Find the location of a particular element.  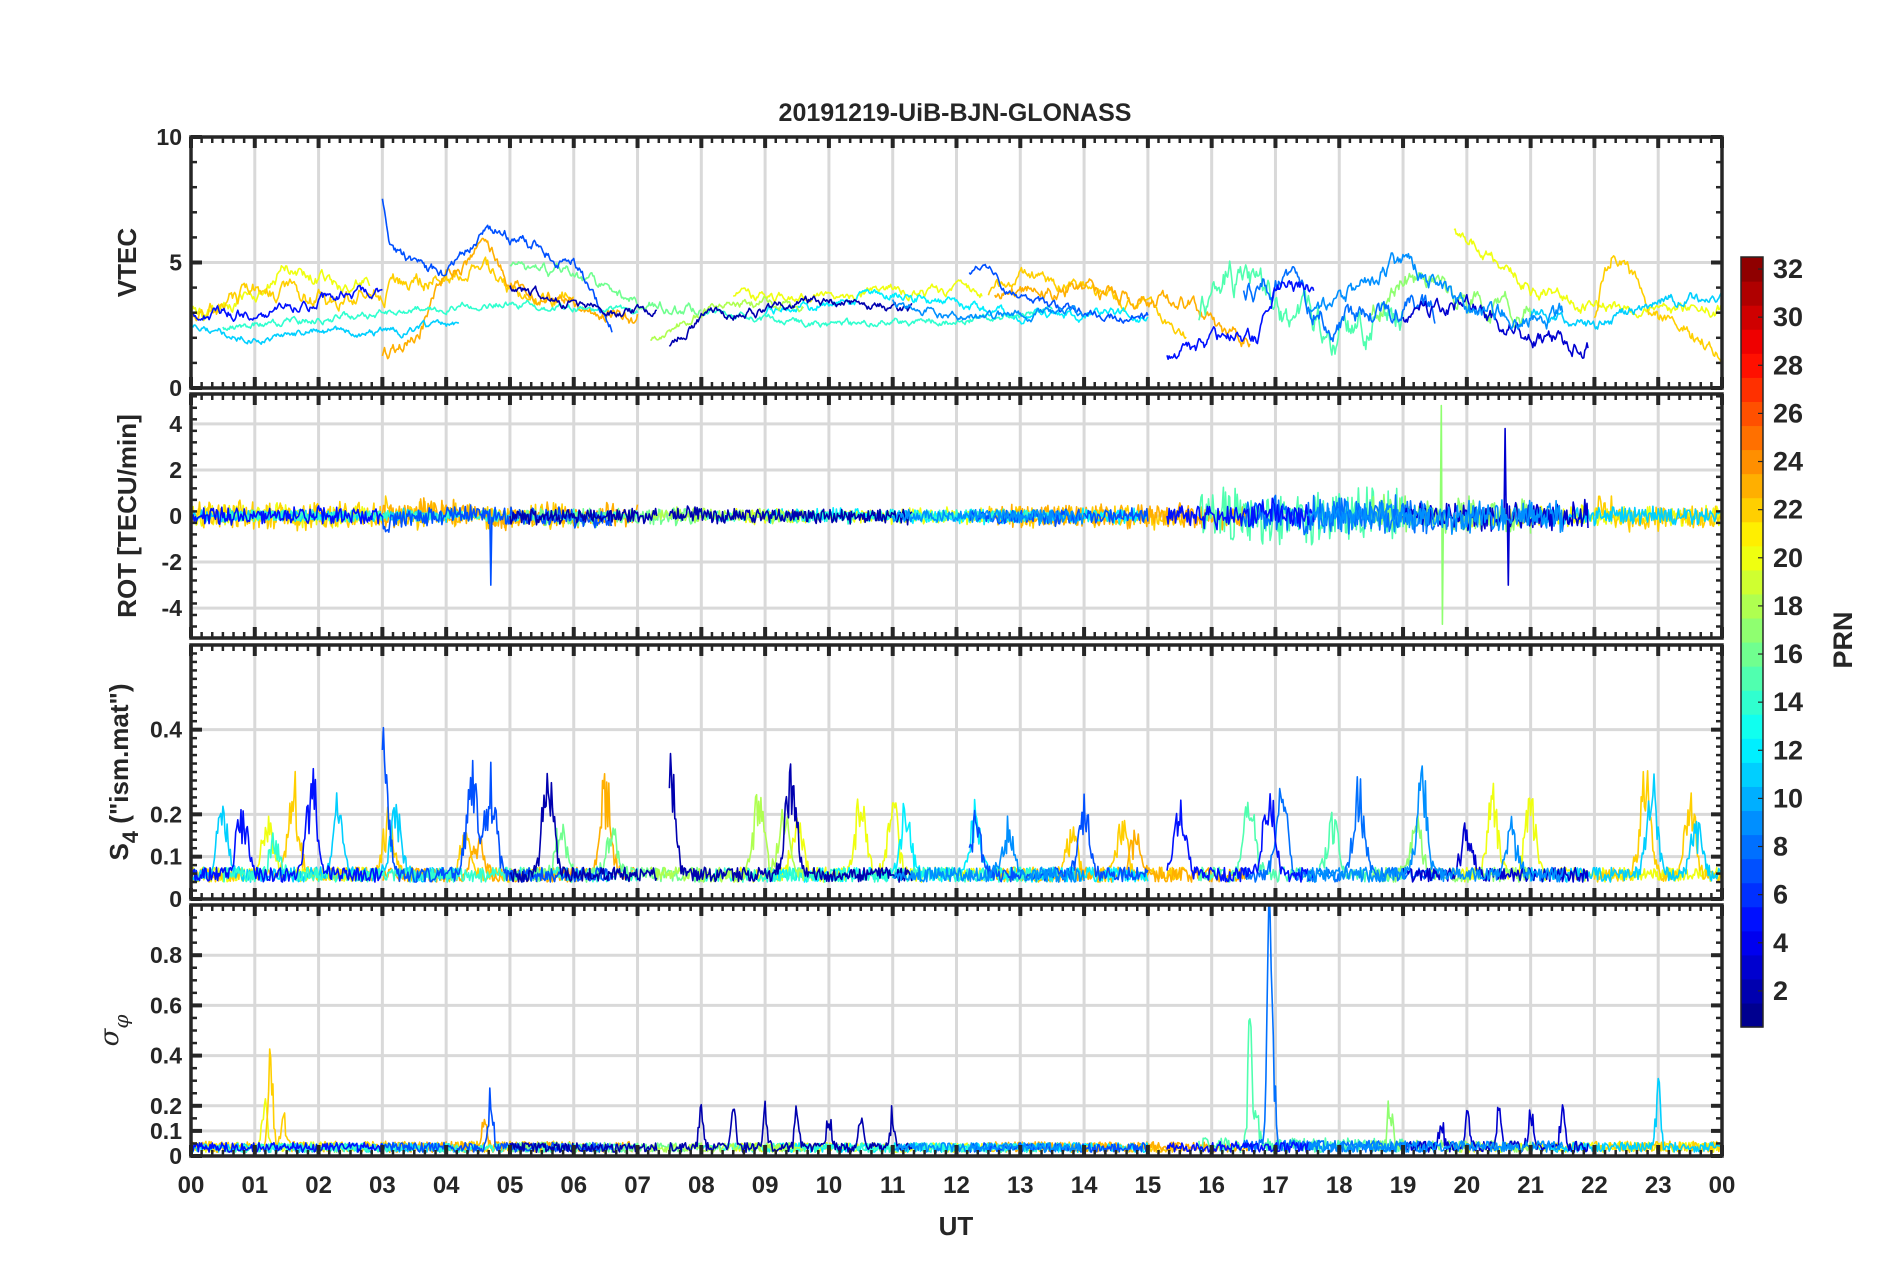

colorbar-tick-label: 8 is located at coordinates (1780, 847).